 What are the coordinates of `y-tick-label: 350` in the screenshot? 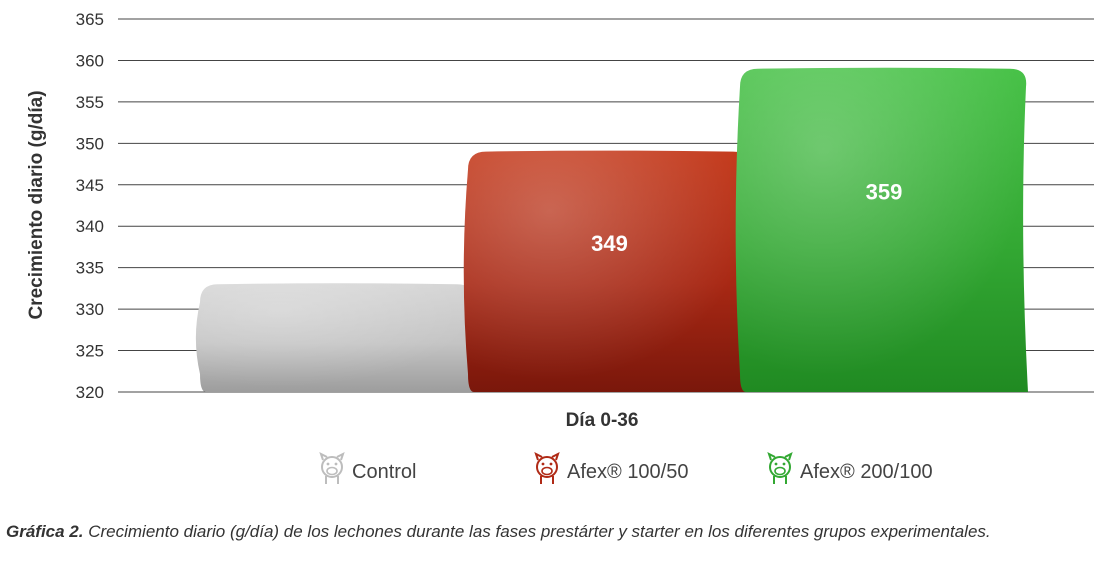 It's located at (90, 143).